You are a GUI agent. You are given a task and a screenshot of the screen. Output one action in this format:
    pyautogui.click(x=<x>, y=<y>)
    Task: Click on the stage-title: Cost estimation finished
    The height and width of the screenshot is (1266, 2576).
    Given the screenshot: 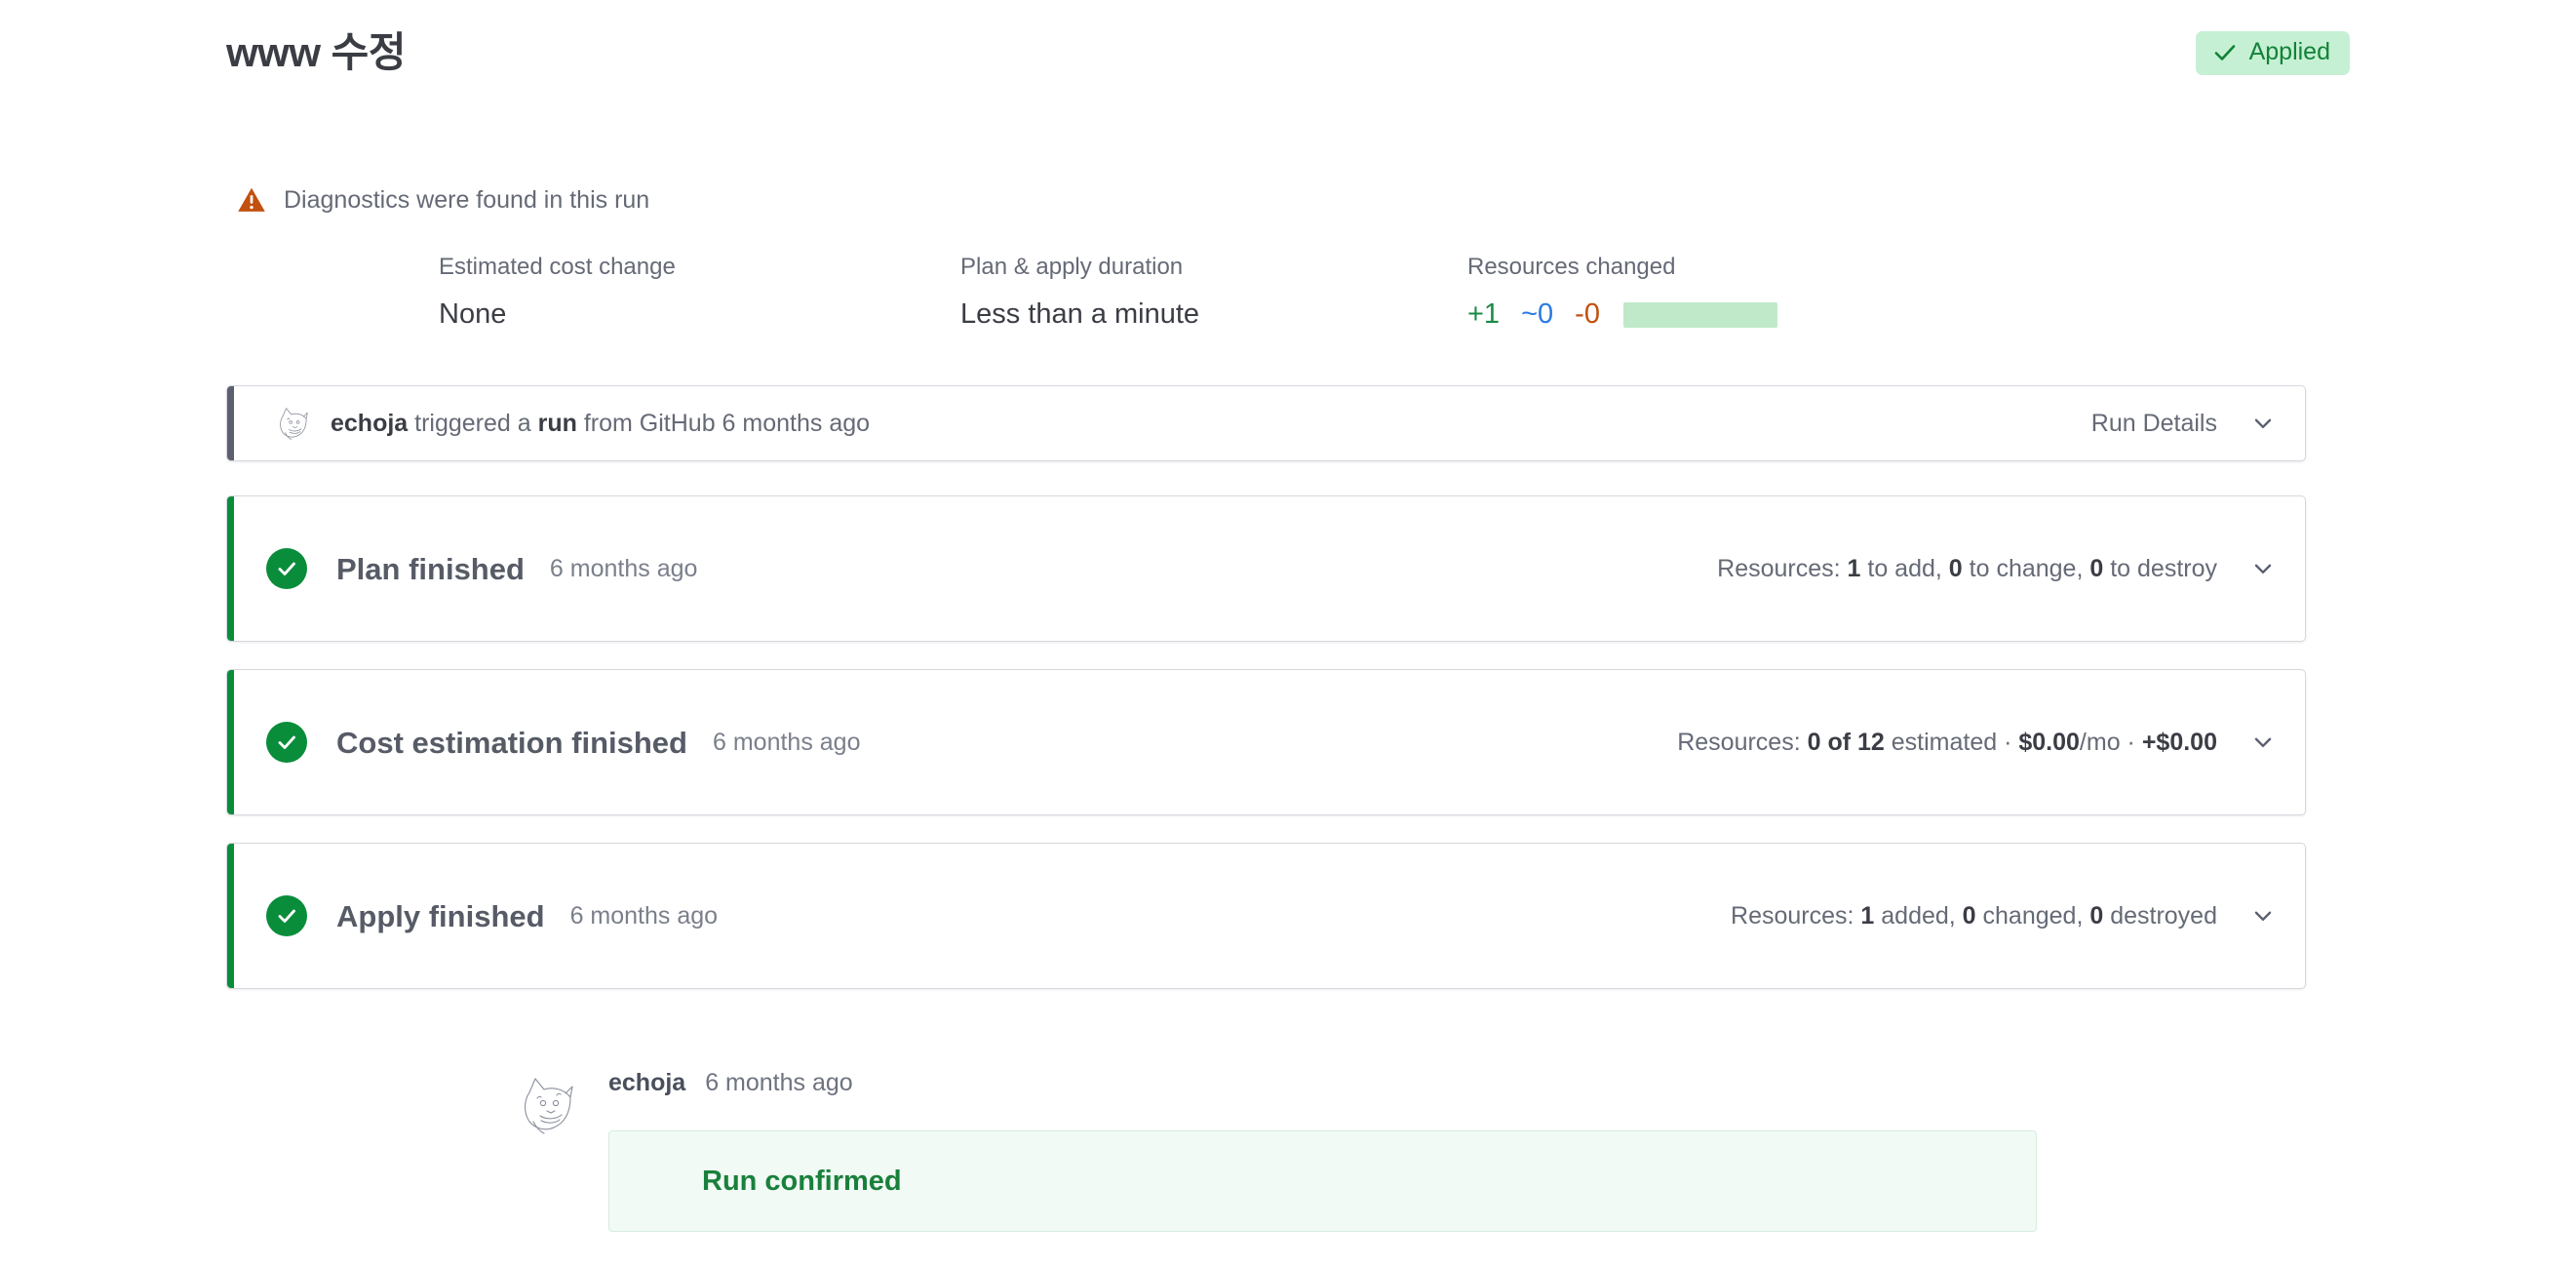 What is the action you would take?
    pyautogui.click(x=511, y=742)
    